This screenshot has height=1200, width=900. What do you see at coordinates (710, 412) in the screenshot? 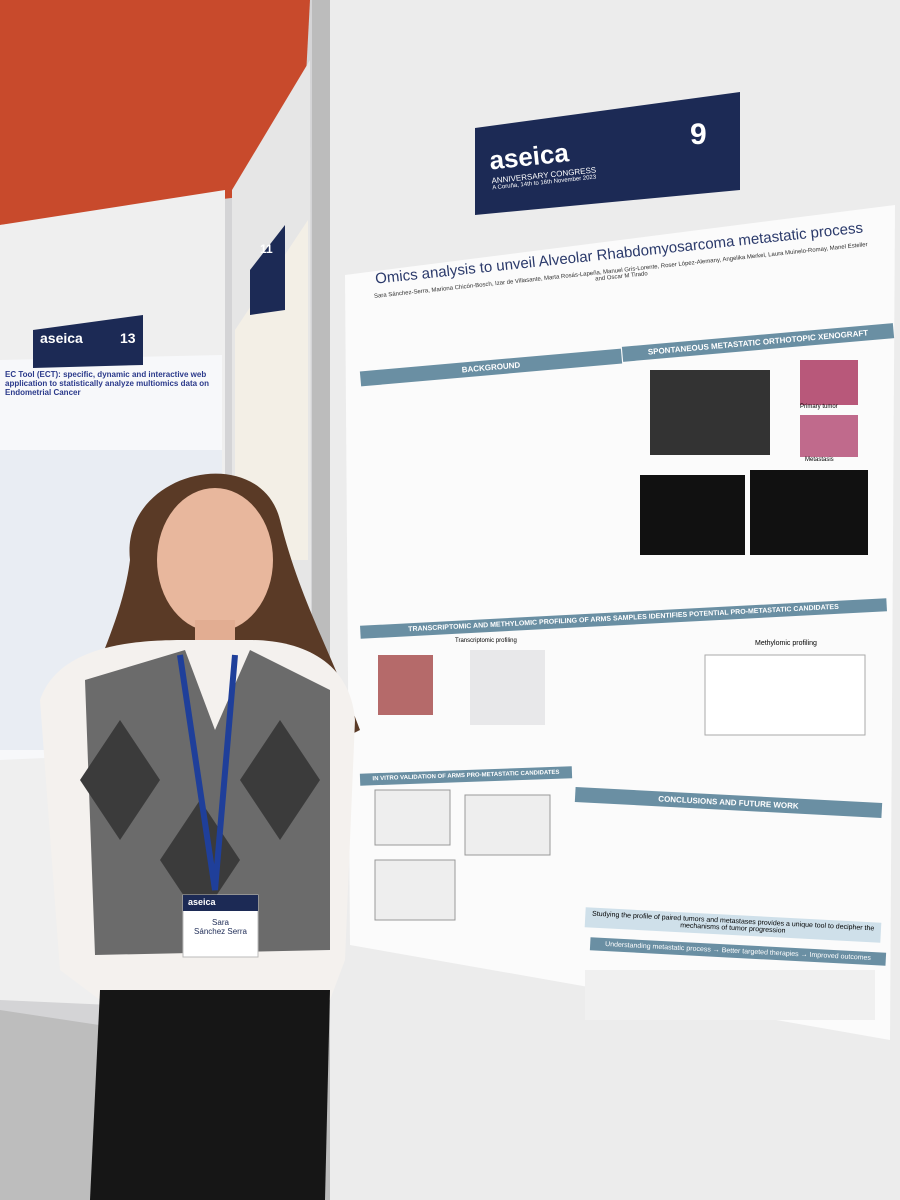
I see `mouse-images` at bounding box center [710, 412].